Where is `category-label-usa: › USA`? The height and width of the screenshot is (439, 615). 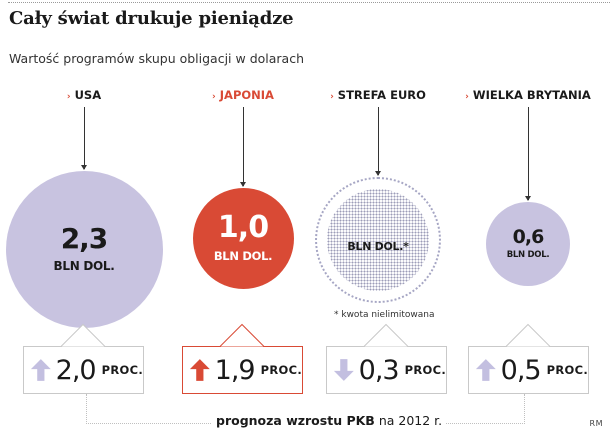 category-label-usa: › USA is located at coordinates (84, 95).